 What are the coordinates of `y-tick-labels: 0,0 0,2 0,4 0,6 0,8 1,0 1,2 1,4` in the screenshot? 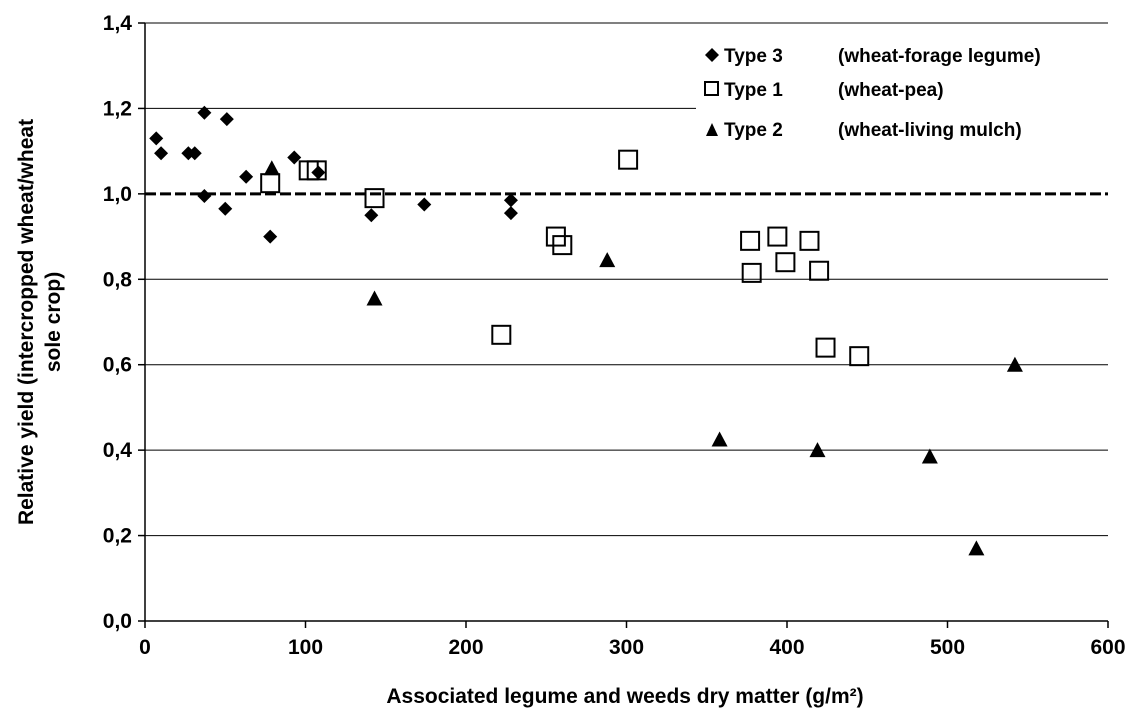 It's located at (118, 322).